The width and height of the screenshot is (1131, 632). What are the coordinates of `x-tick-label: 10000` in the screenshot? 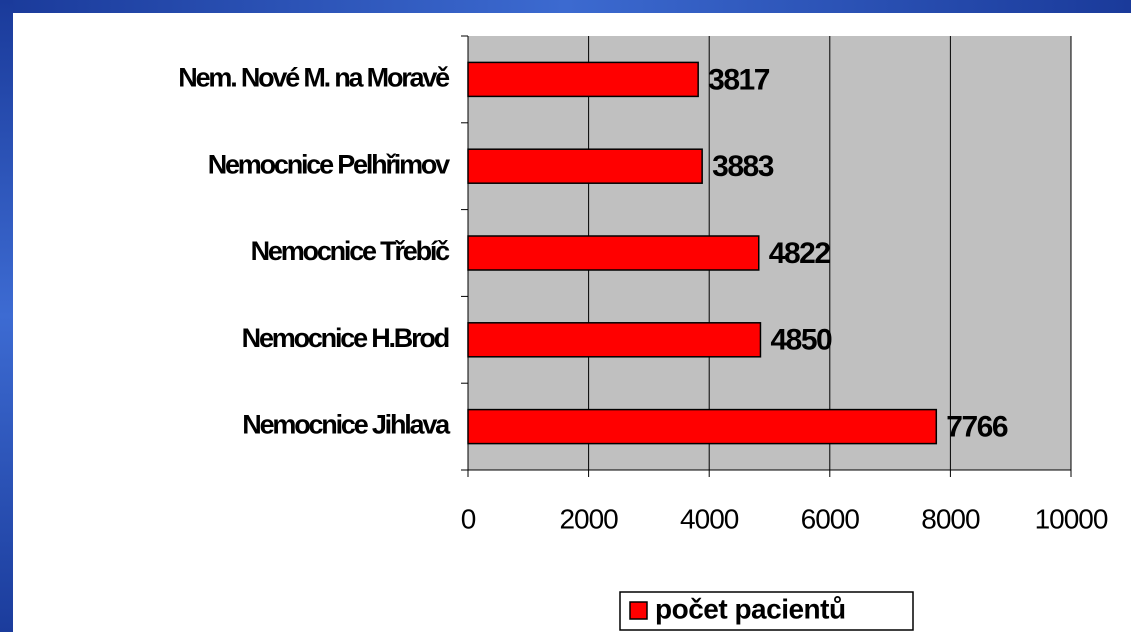 It's located at (1071, 518).